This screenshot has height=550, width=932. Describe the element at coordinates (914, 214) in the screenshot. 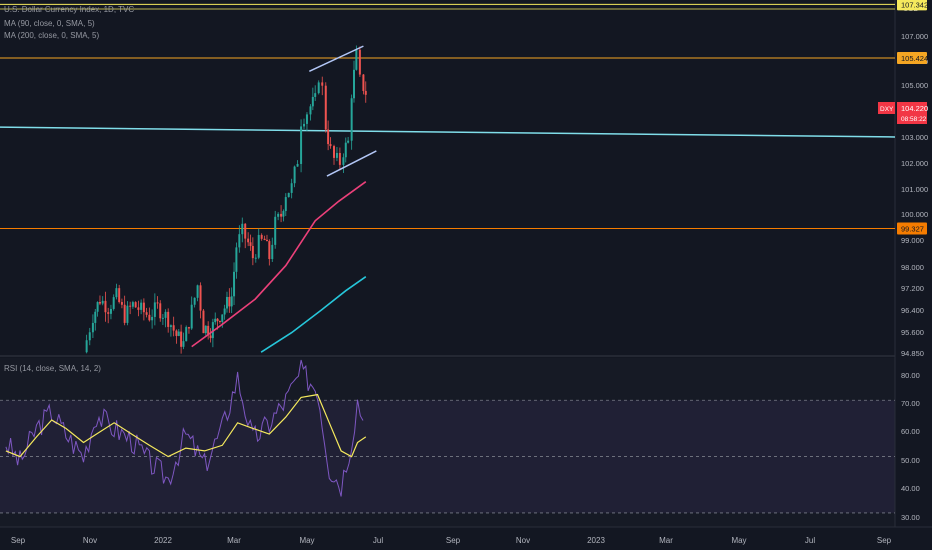

I see `price-axis-tick: 100.000` at that location.